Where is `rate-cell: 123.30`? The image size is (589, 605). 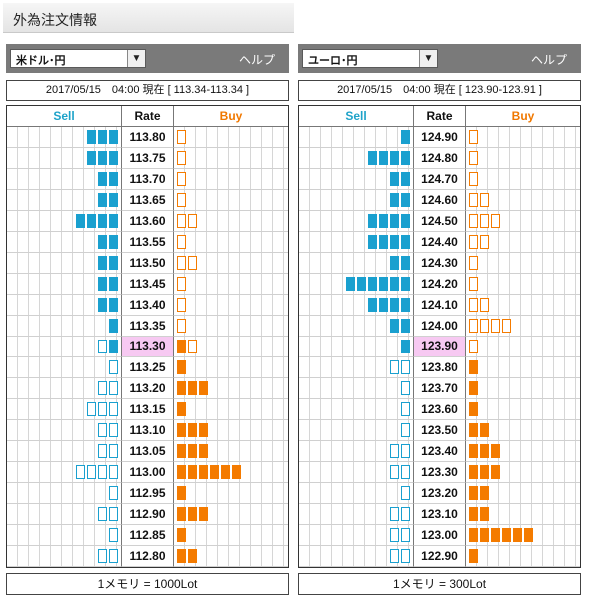
rate-cell: 123.30 is located at coordinates (440, 473).